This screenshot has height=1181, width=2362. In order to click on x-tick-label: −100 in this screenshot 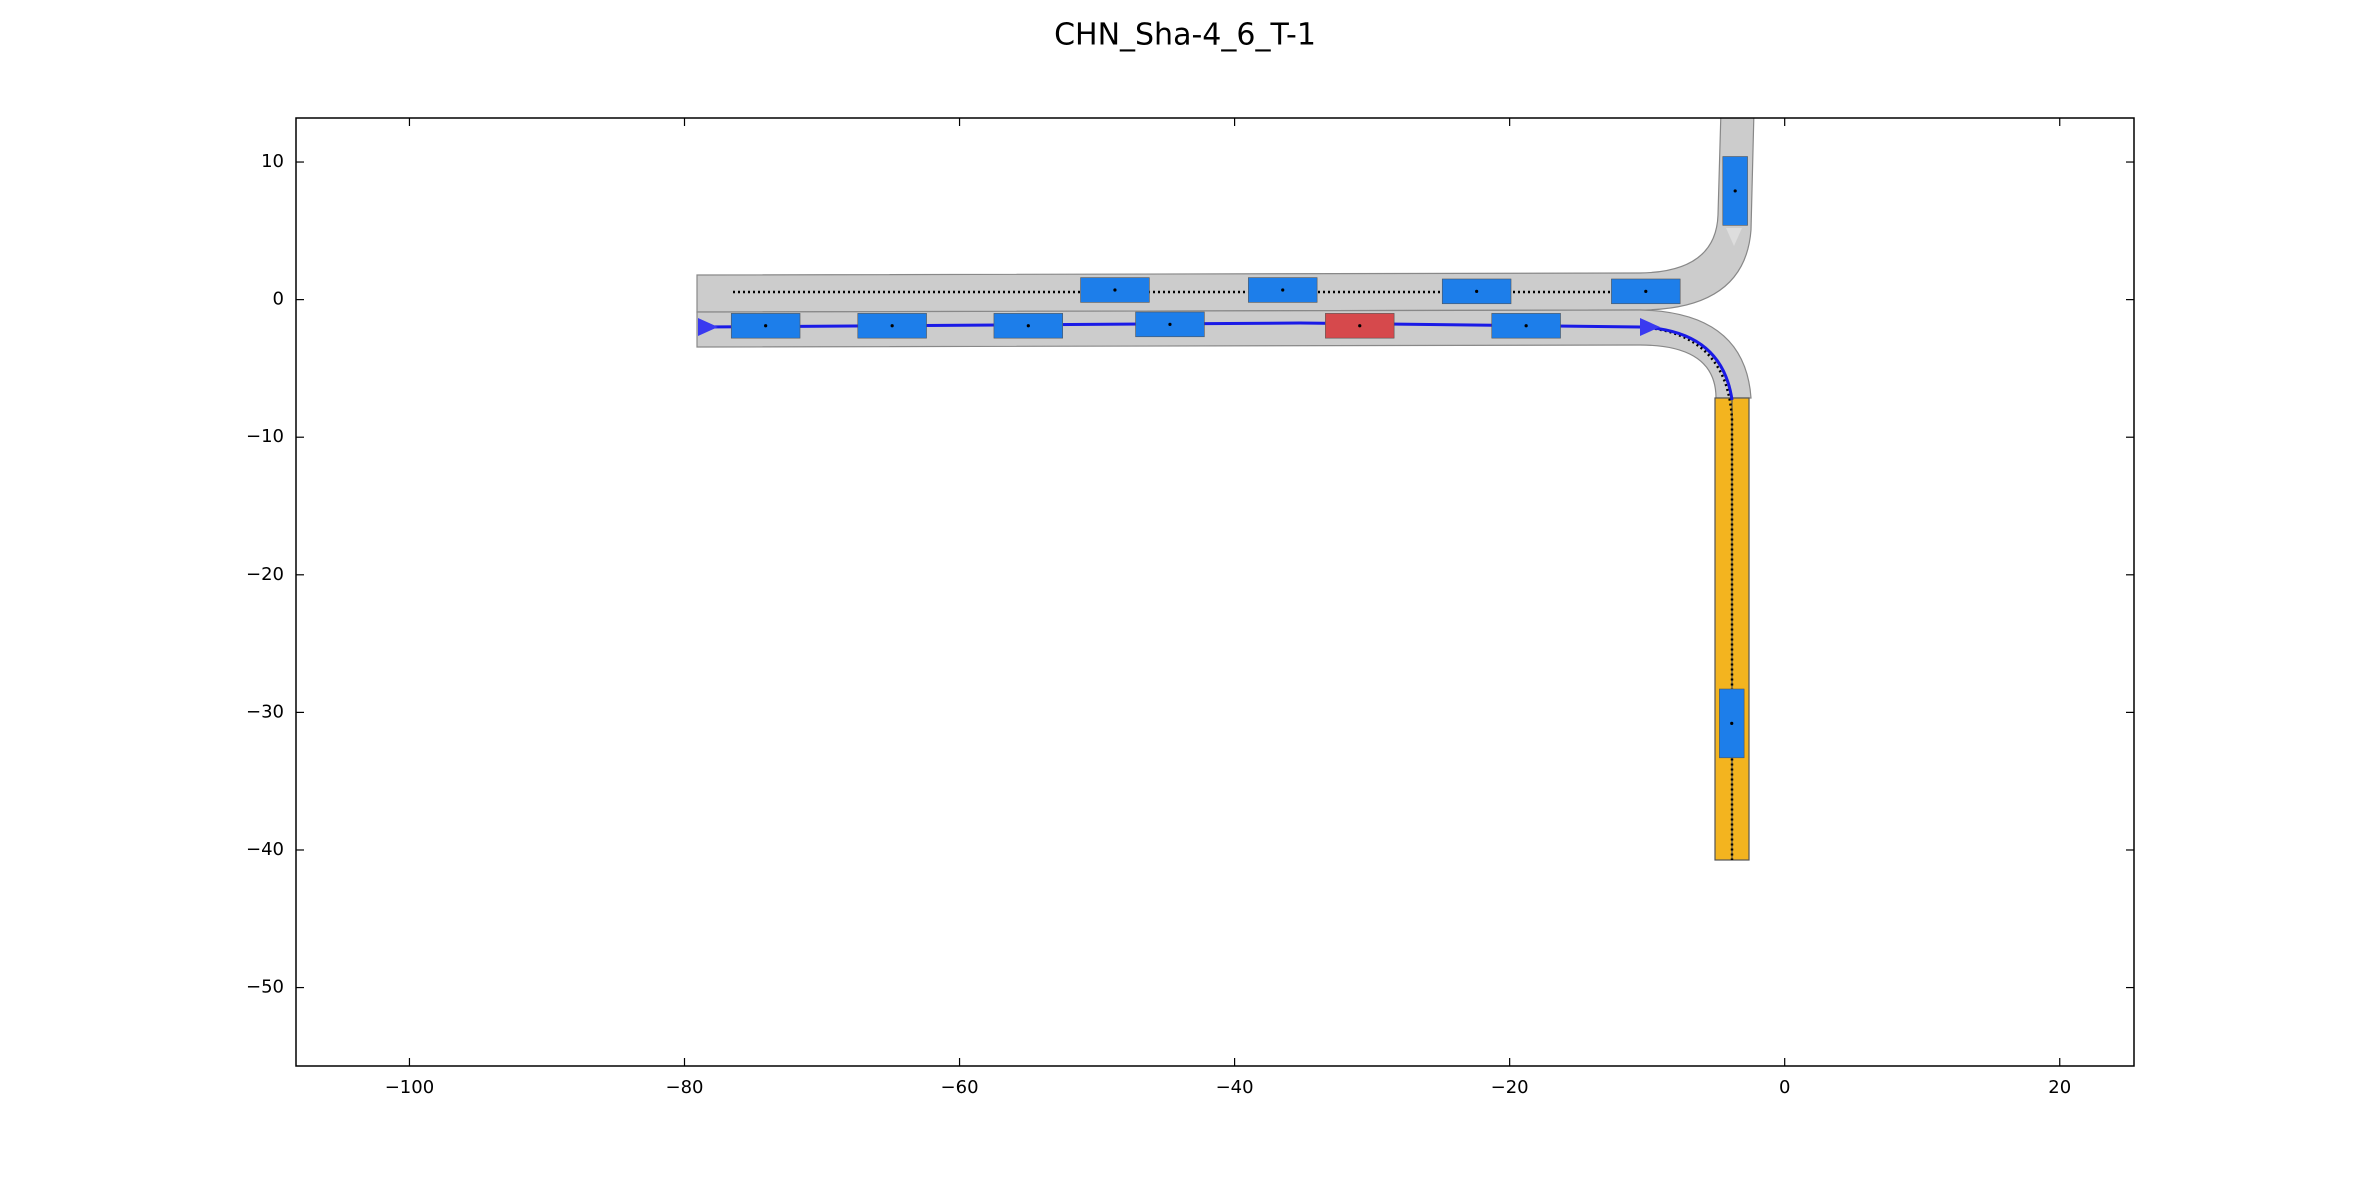, I will do `click(409, 1087)`.